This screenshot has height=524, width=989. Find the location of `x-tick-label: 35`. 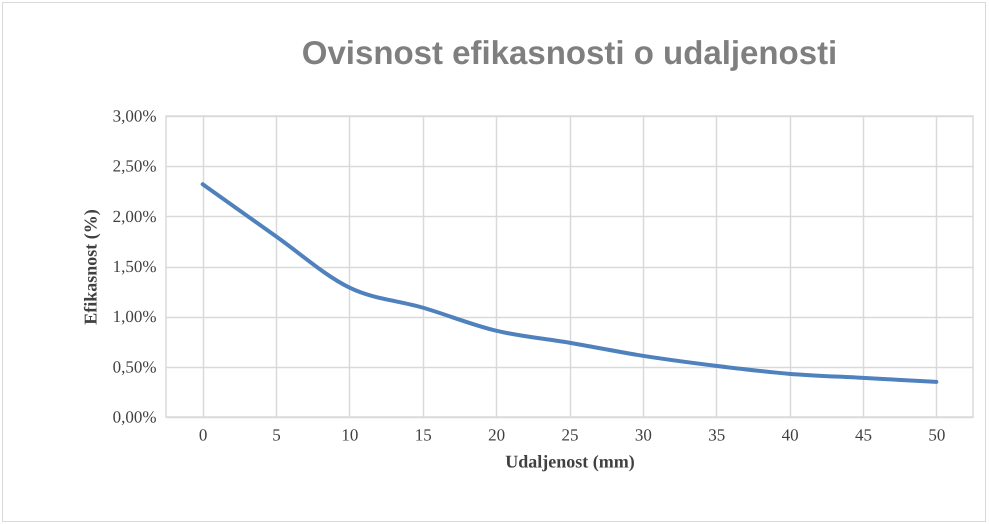

x-tick-label: 35 is located at coordinates (717, 435).